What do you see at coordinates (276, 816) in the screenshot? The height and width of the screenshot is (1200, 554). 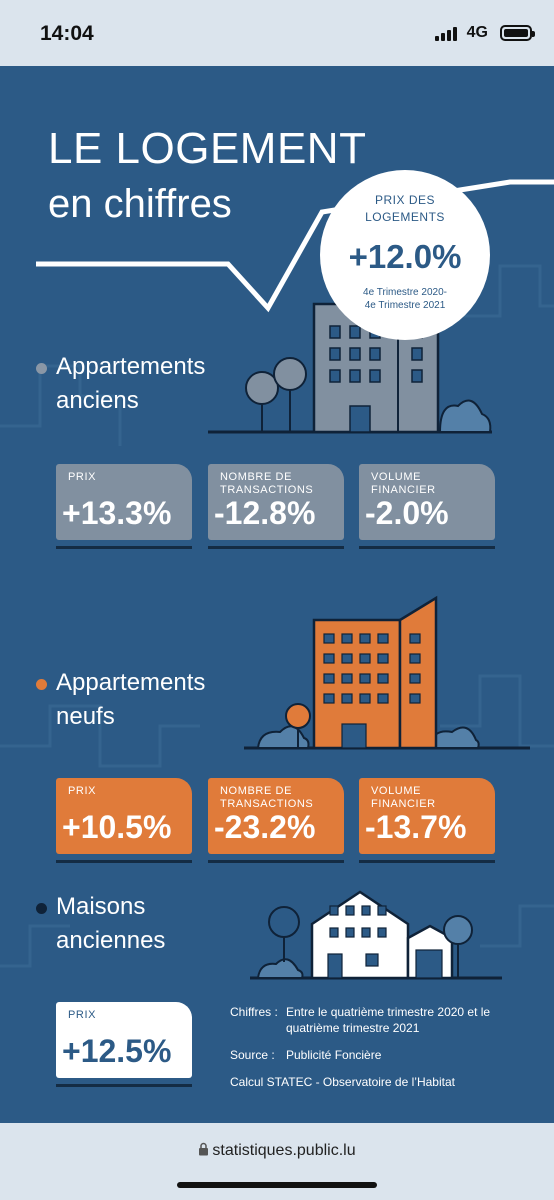 I see `card-new-apartments-transactions: NOMBRE DE TRANSACTIONS -23.2%` at bounding box center [276, 816].